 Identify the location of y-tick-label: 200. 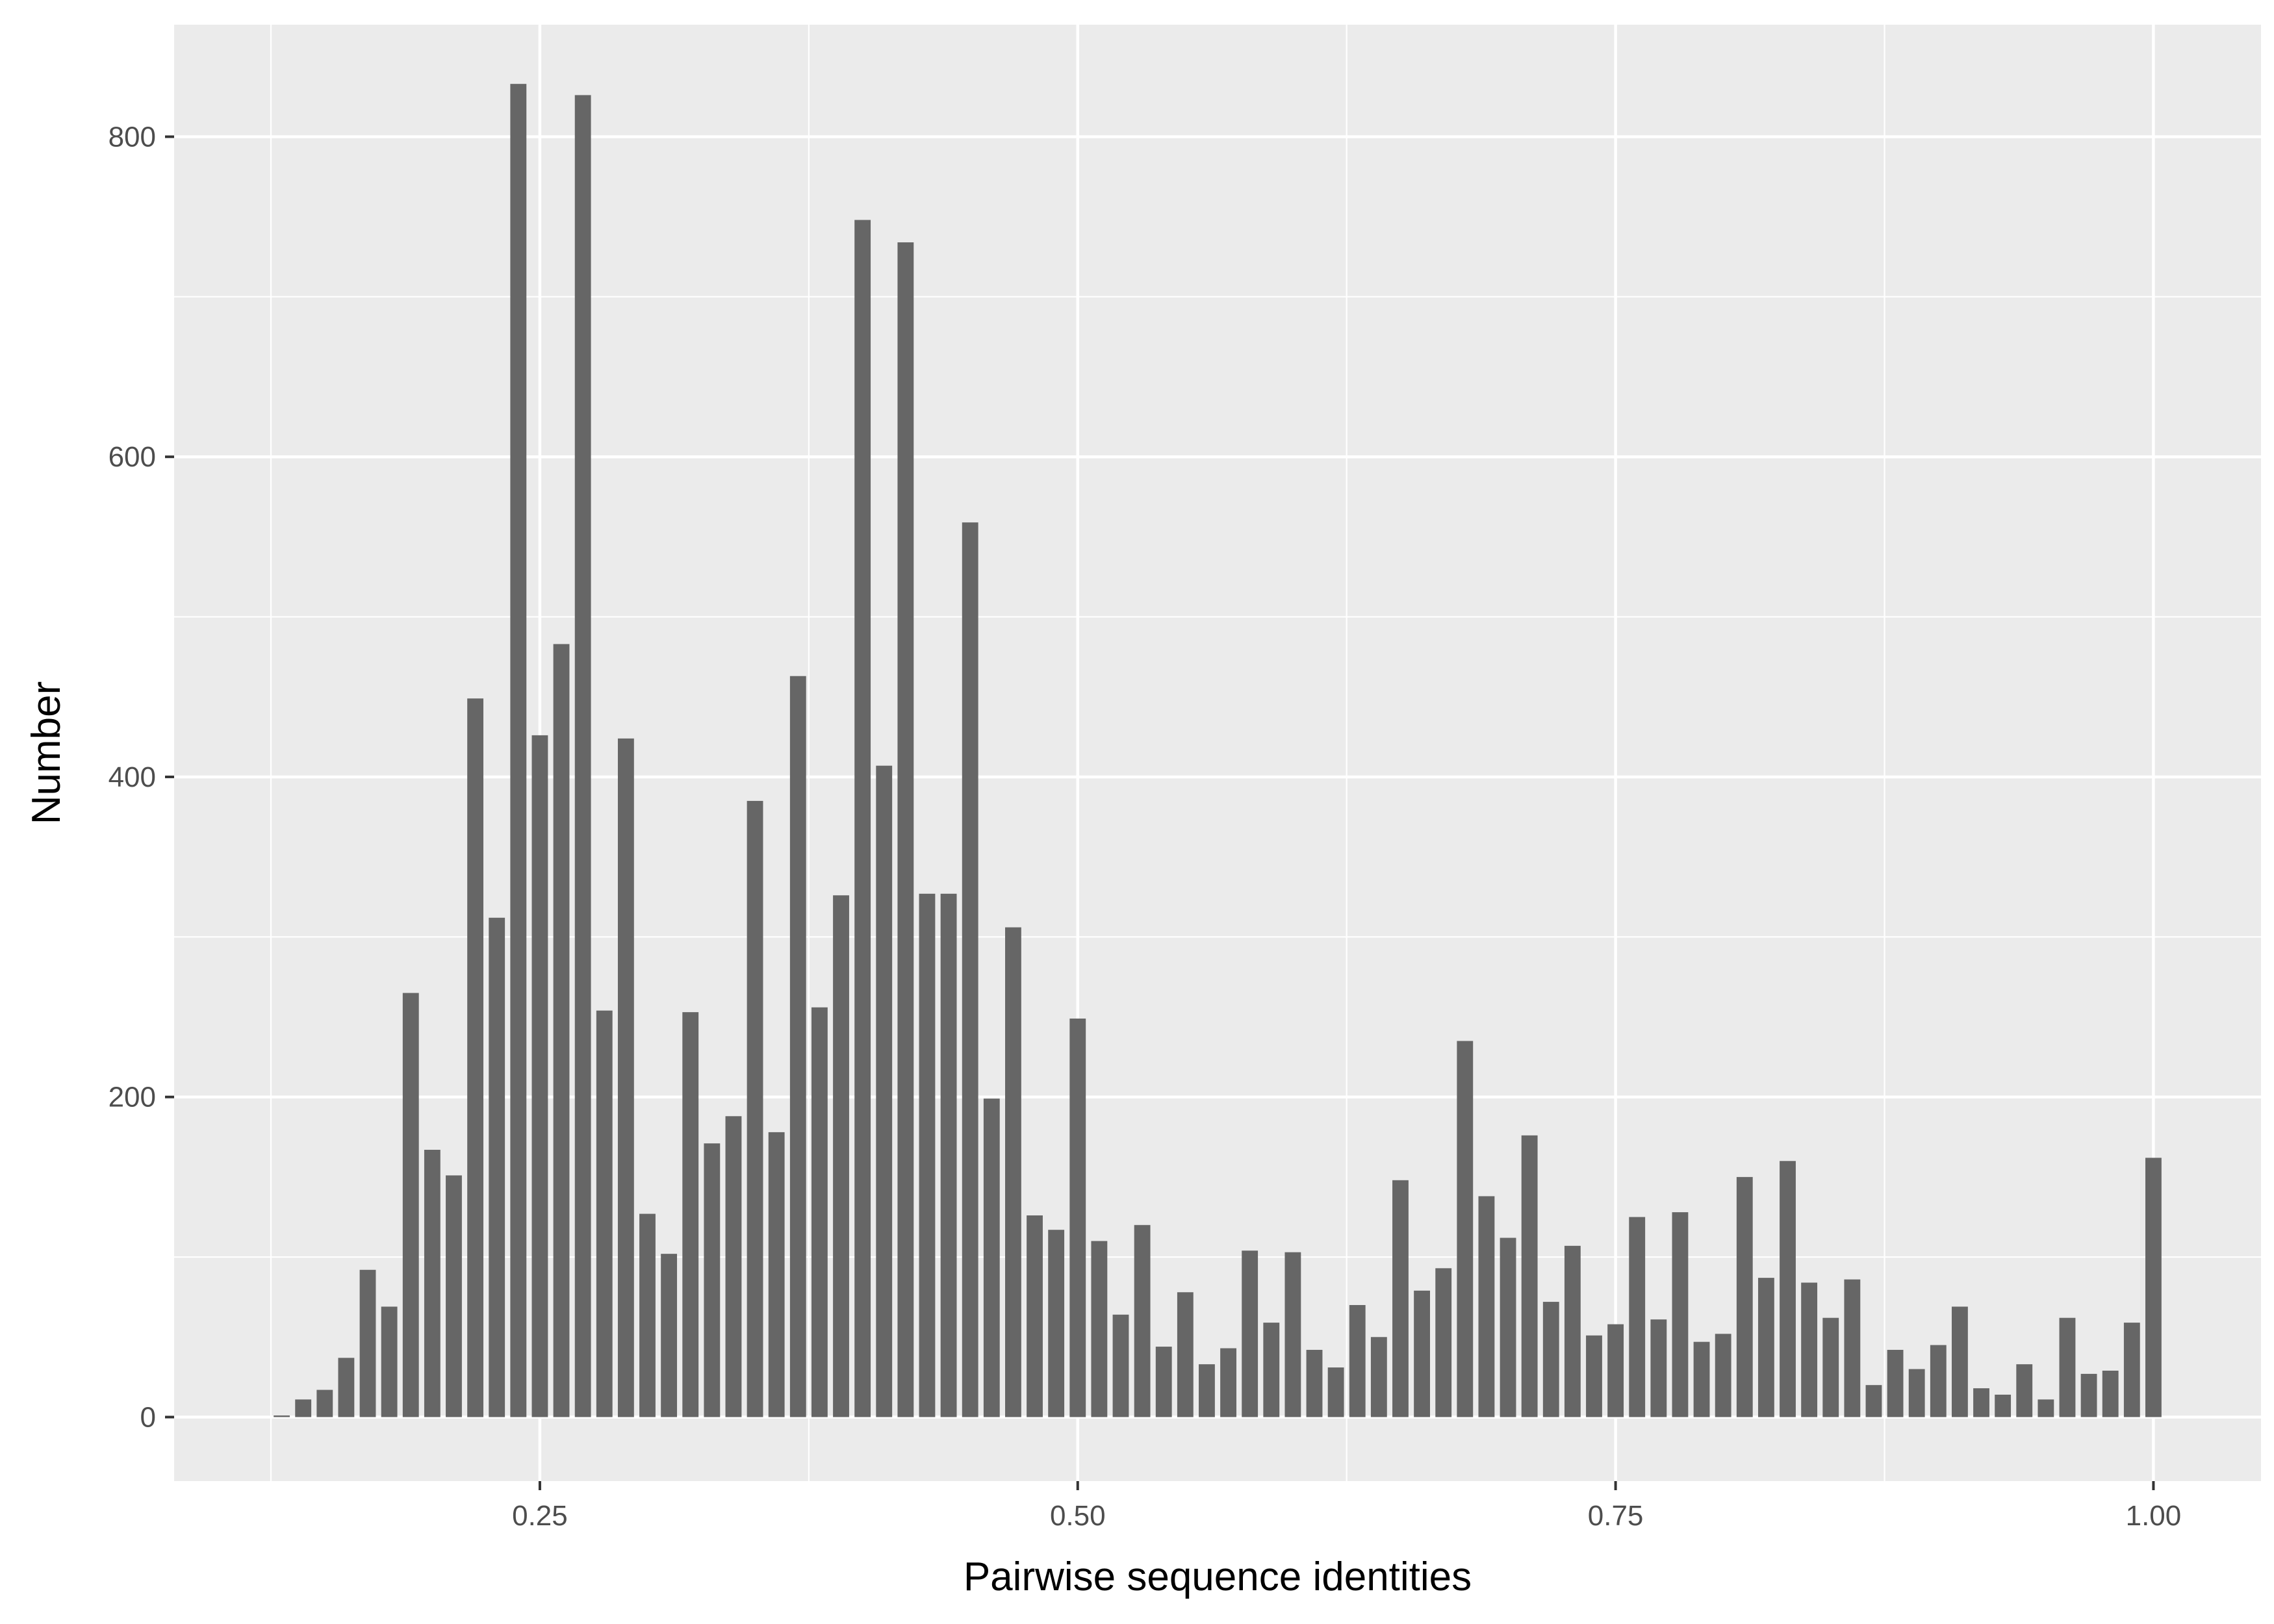
(132, 1097).